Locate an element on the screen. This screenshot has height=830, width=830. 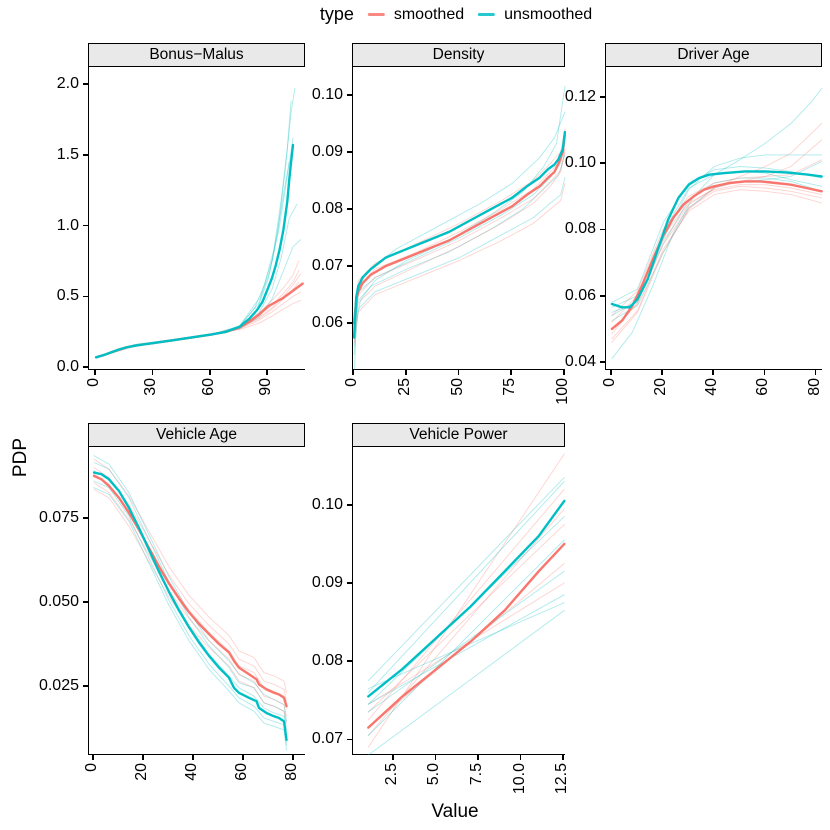
facet-strip-density: Density is located at coordinates (458, 55).